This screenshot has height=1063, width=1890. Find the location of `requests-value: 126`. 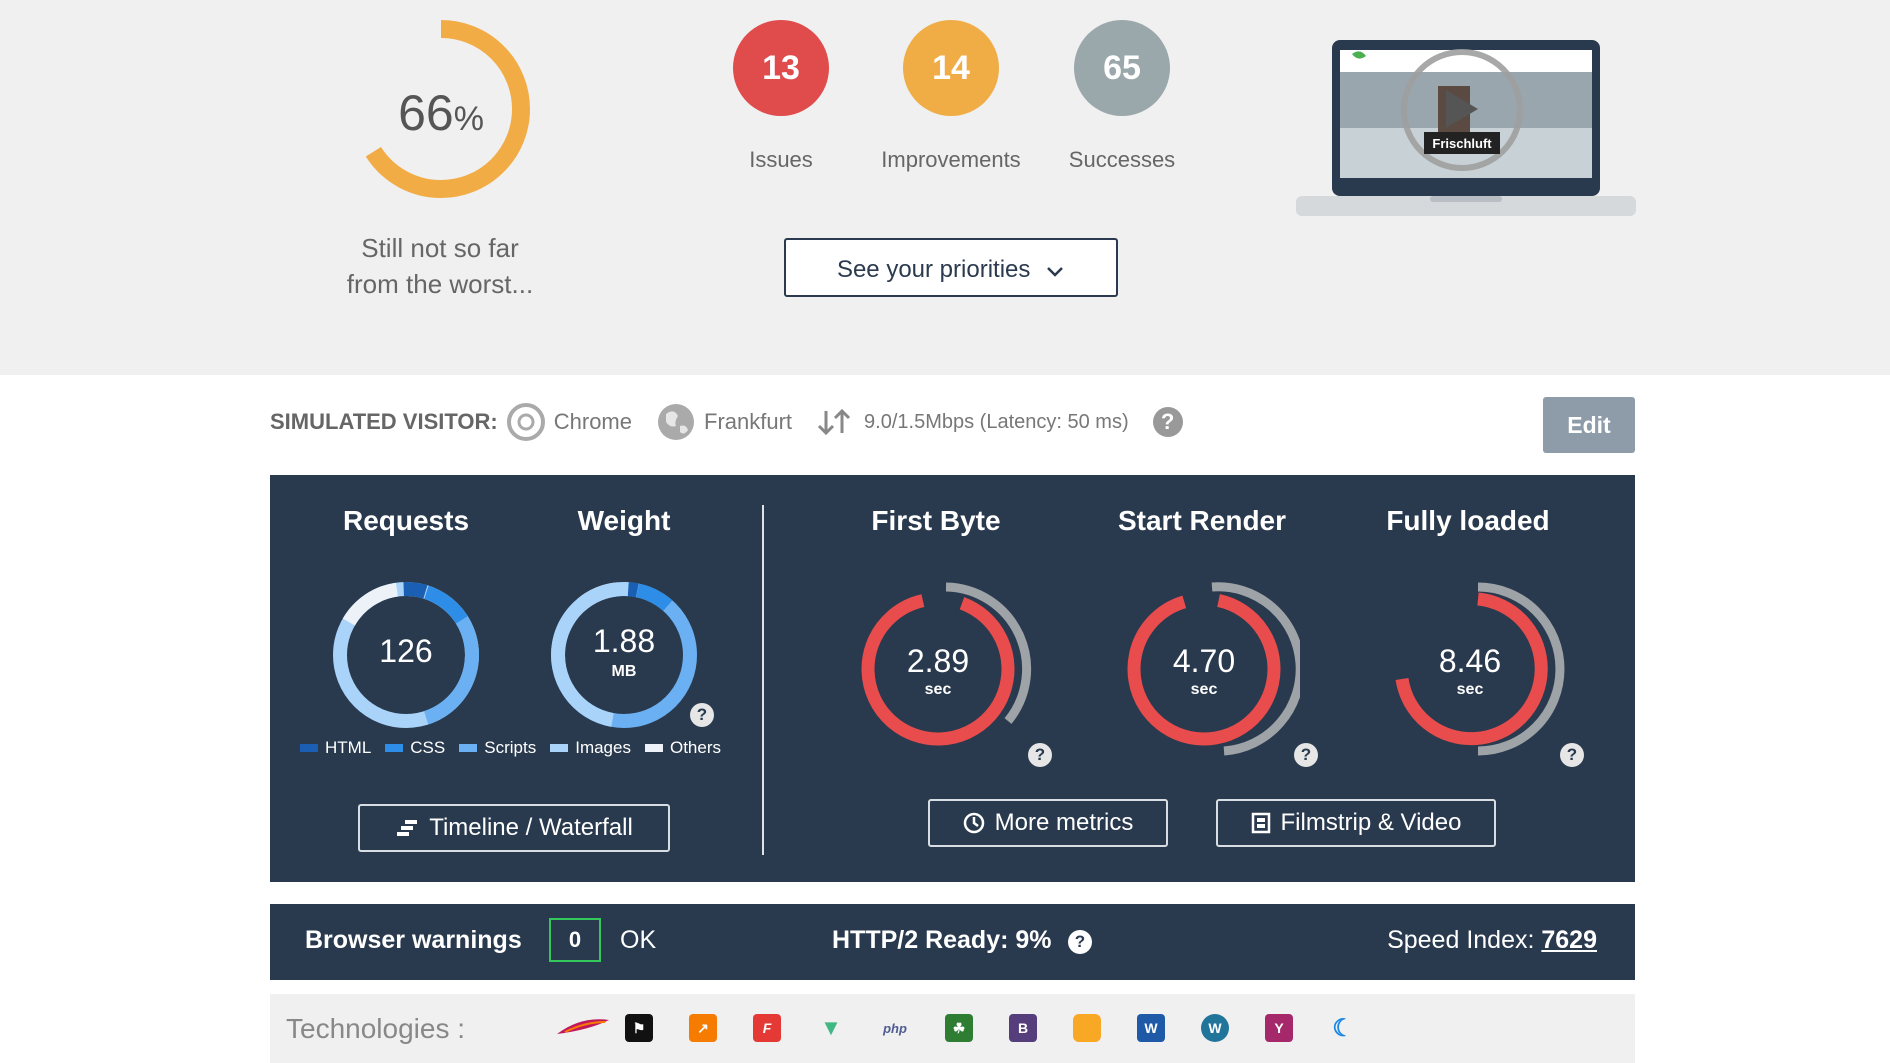

requests-value: 126 is located at coordinates (406, 651).